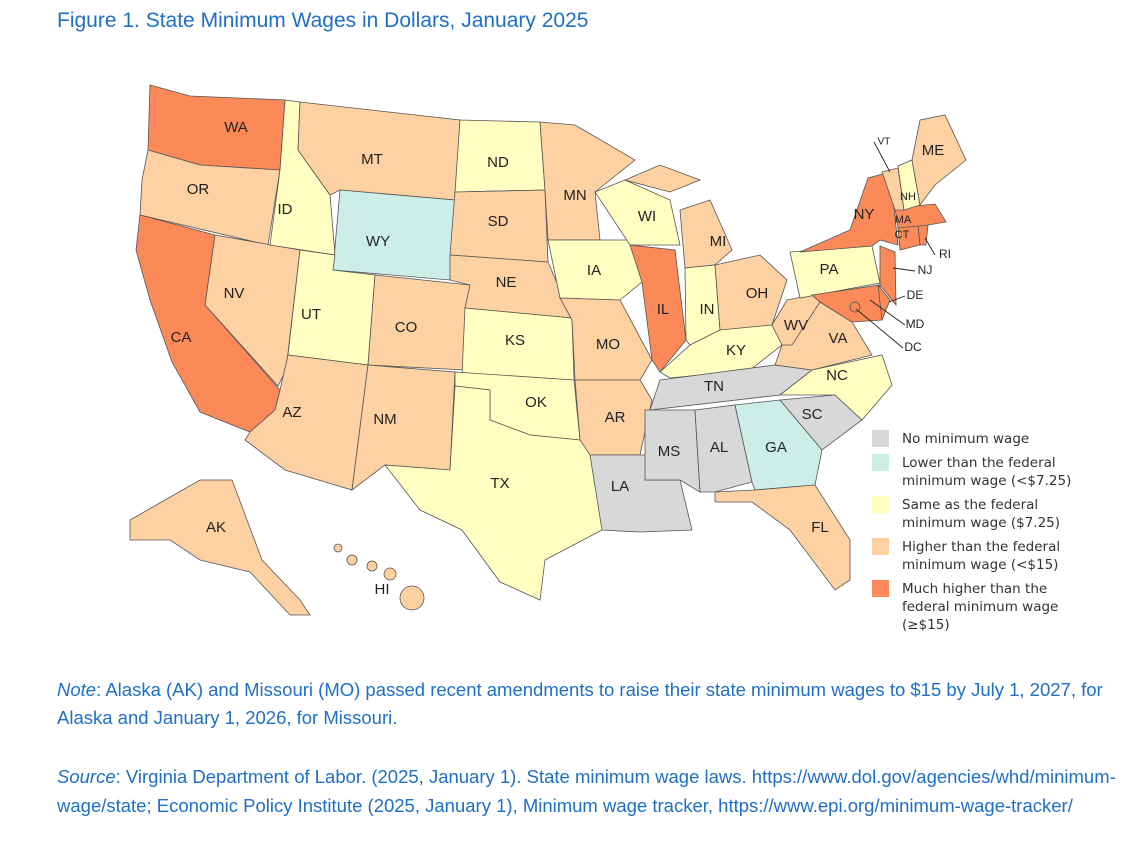 Image resolution: width=1139 pixels, height=855 pixels. What do you see at coordinates (920, 216) in the screenshot?
I see `state-ma` at bounding box center [920, 216].